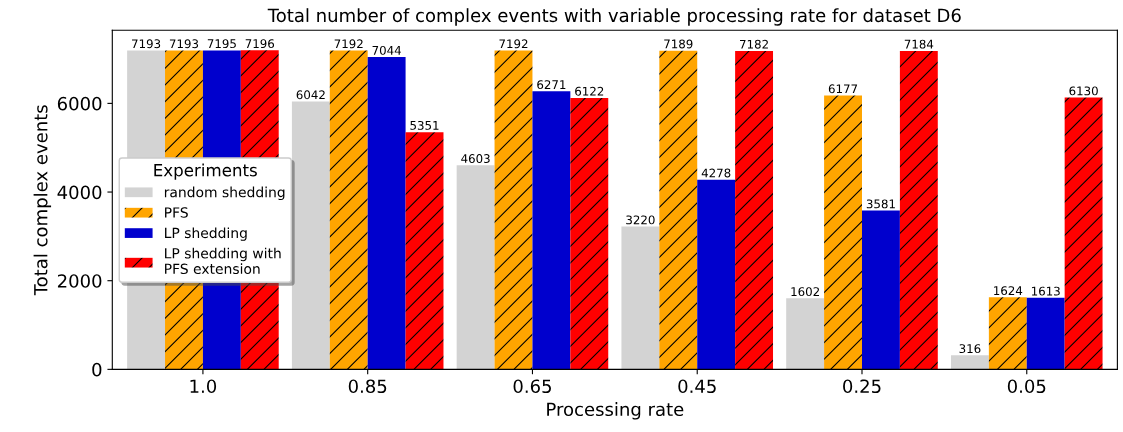  Describe the element at coordinates (42, 200) in the screenshot. I see `y-axis-title: Total complex events` at that location.